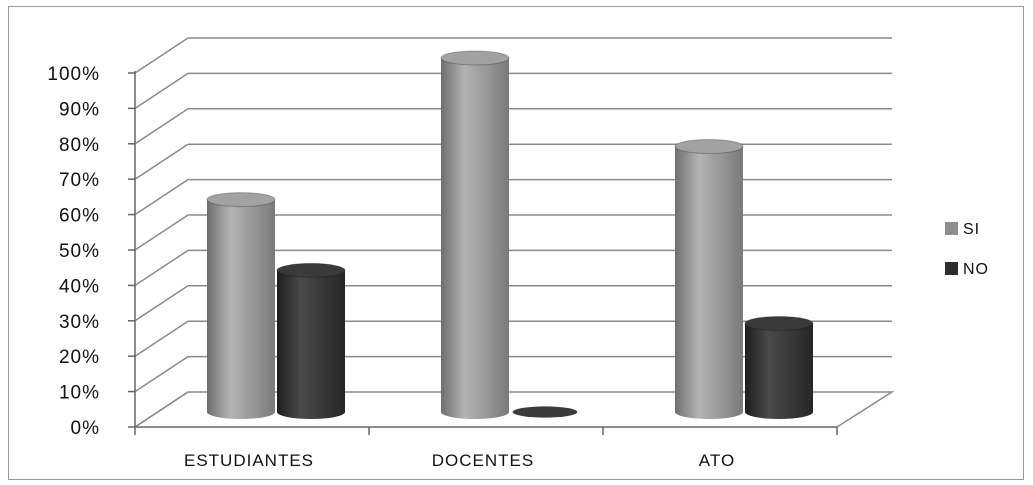  What do you see at coordinates (79, 251) in the screenshot?
I see `y-tick-label: 50%` at bounding box center [79, 251].